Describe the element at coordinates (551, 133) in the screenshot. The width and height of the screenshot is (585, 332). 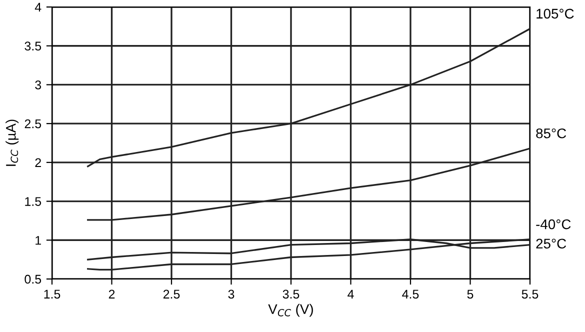
I see `series-label: 85°C` at that location.